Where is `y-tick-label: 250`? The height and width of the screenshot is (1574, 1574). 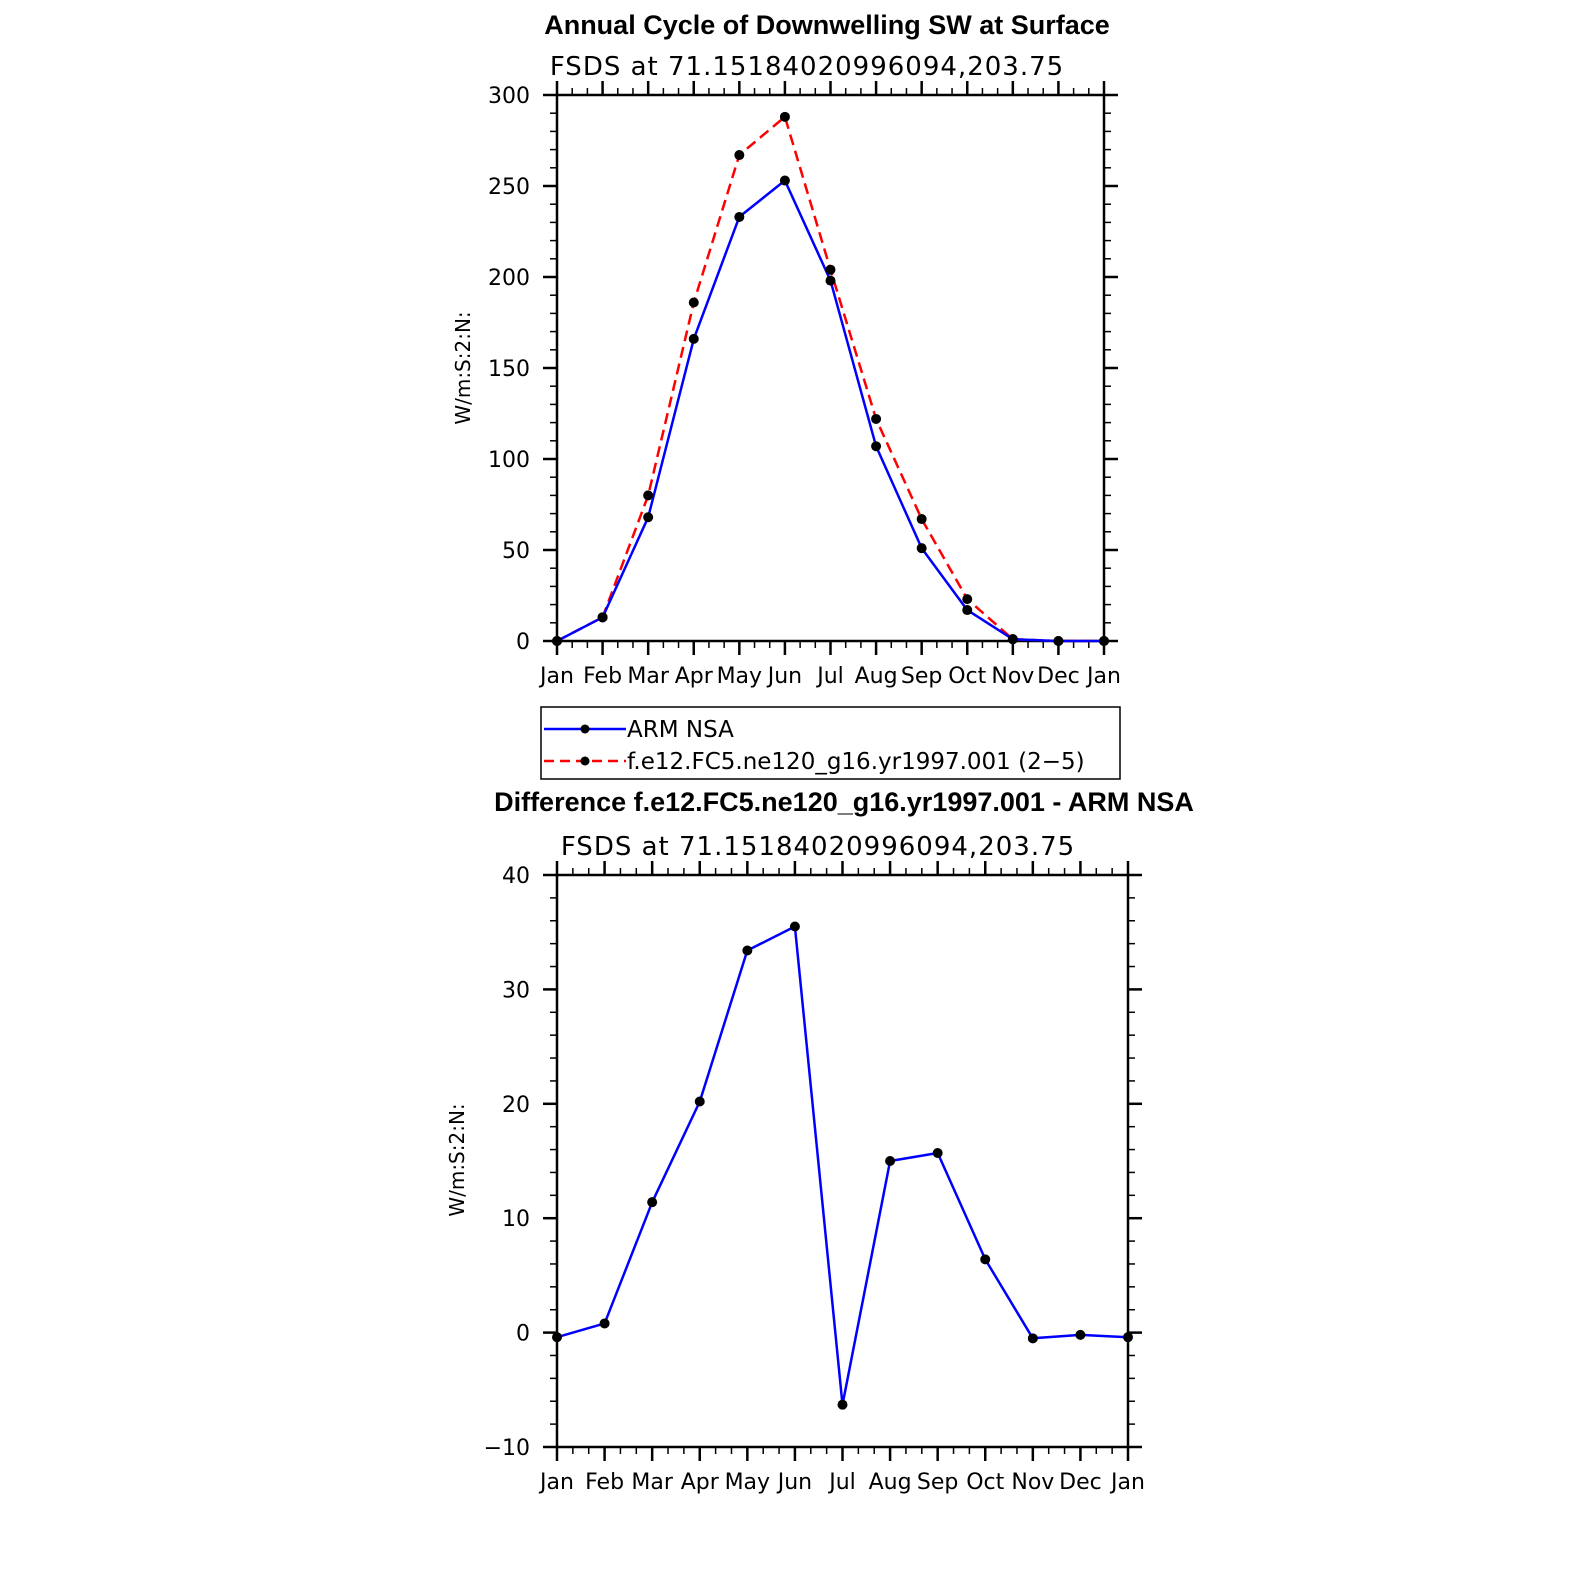 y-tick-label: 250 is located at coordinates (509, 187).